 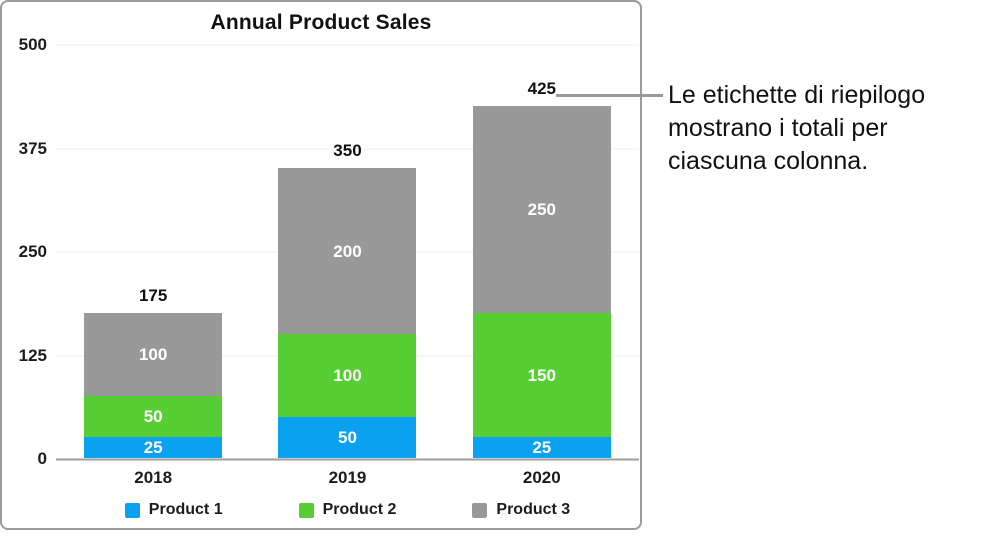 I want to click on legend-item-product-2: Product 2, so click(x=347, y=510).